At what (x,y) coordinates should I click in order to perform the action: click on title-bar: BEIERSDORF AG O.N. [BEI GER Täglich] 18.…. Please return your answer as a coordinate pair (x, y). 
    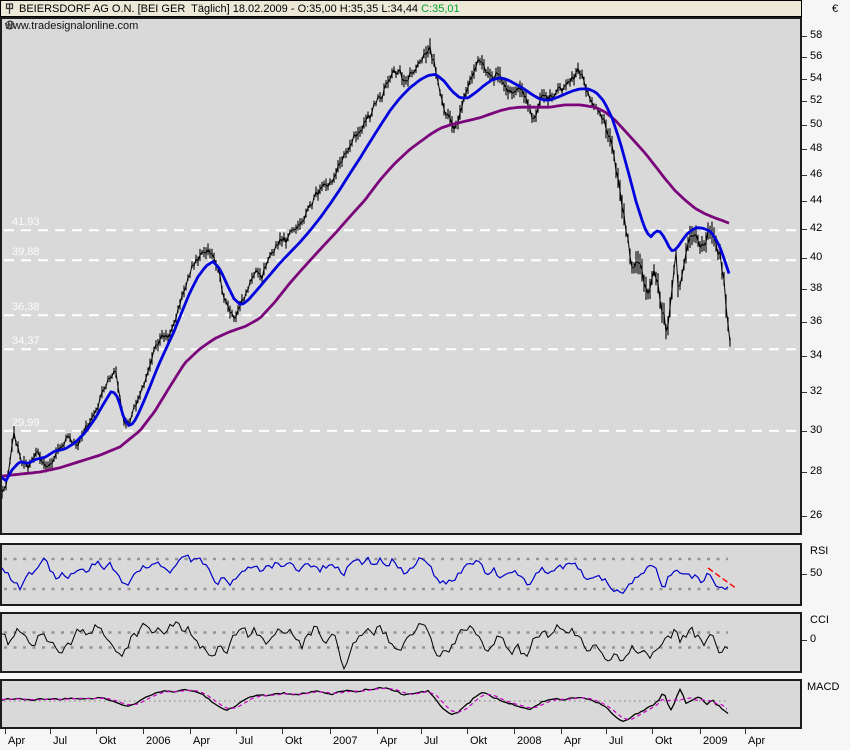
    Looking at the image, I should click on (401, 8).